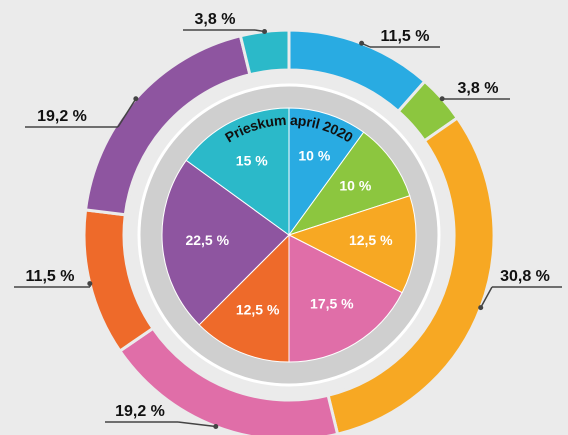  I want to click on outer-label: 30,8 %, so click(525, 276).